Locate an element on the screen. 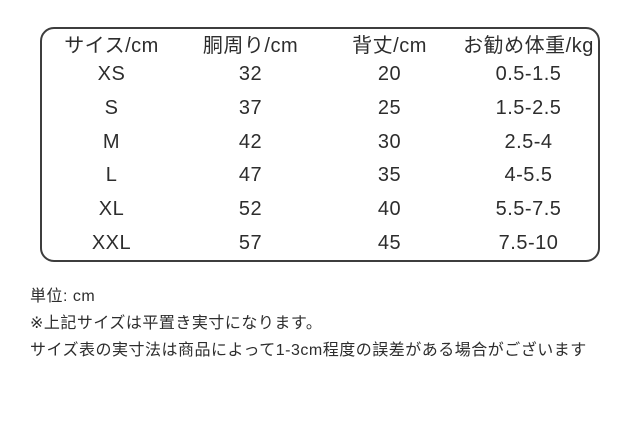 This screenshot has width=640, height=425. cell-size: XS is located at coordinates (111, 74).